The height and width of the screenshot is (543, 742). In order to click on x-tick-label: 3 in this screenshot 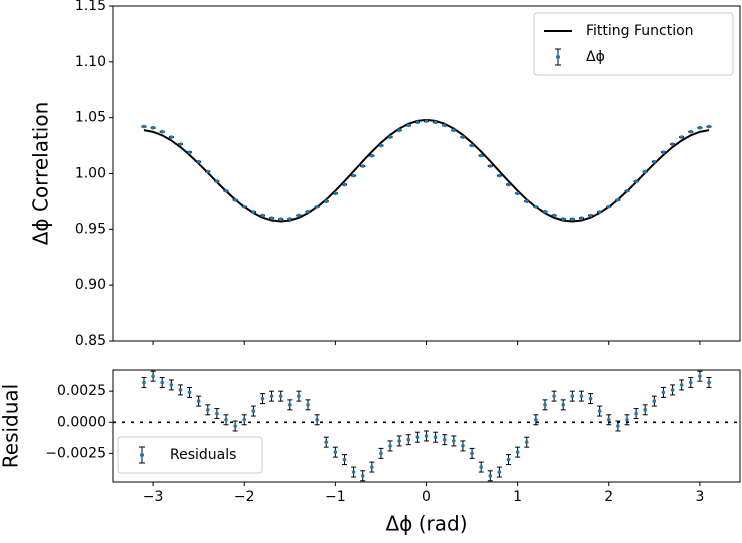, I will do `click(699, 497)`.